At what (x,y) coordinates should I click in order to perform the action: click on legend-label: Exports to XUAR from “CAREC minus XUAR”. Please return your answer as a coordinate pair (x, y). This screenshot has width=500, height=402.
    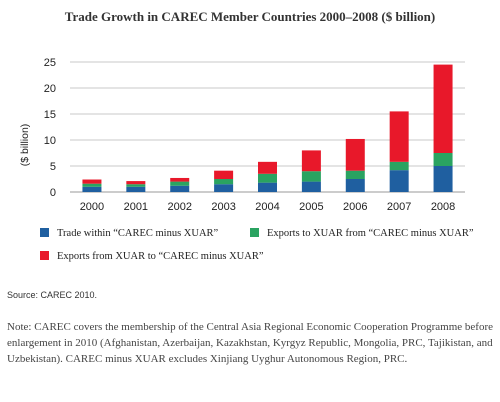
    Looking at the image, I should click on (370, 233).